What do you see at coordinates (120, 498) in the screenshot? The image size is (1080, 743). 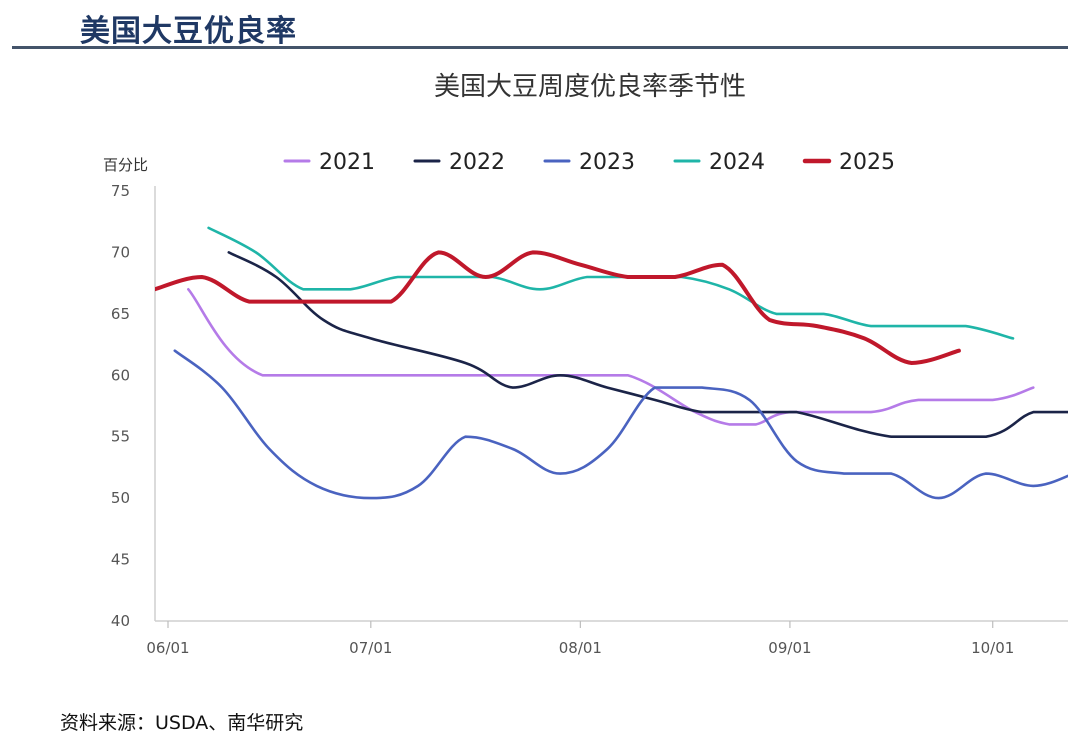 I see `y-tick-label: 50` at bounding box center [120, 498].